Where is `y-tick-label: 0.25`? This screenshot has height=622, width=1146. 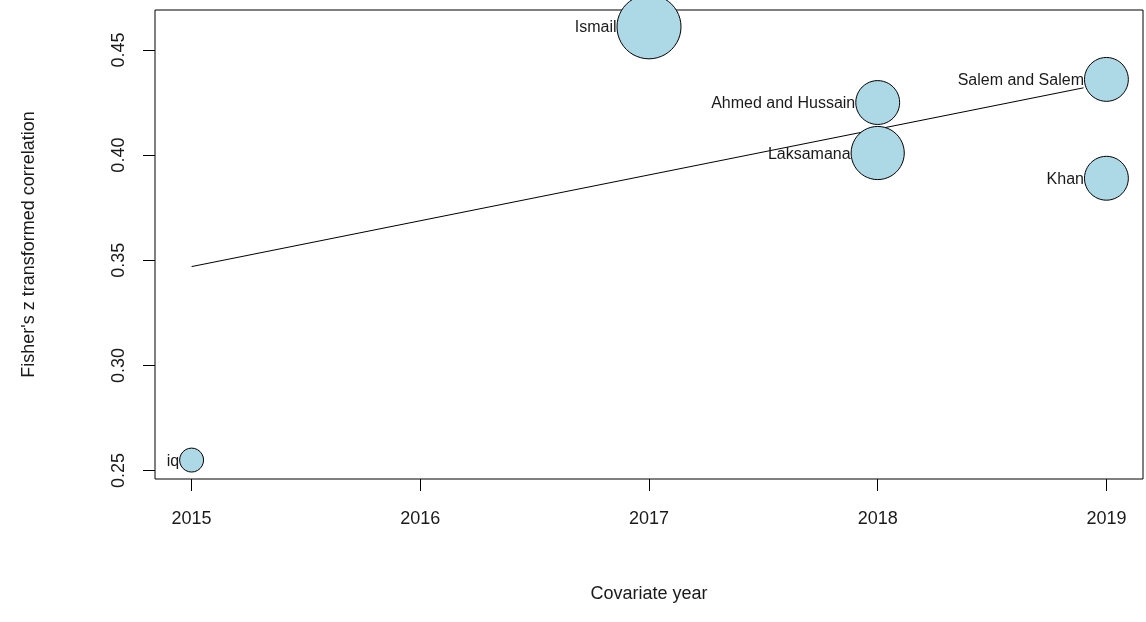
y-tick-label: 0.25 is located at coordinates (118, 471).